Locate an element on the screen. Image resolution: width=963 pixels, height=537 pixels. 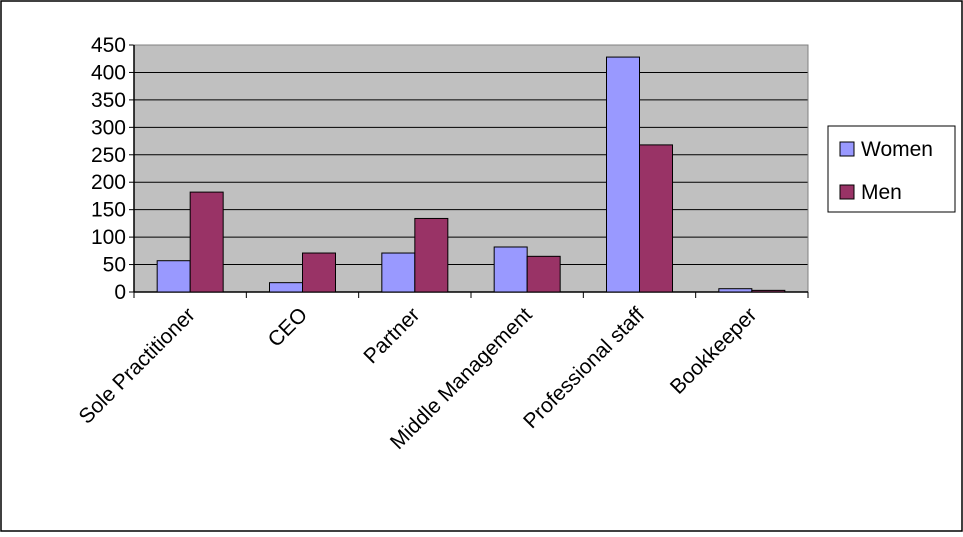
legend-label-men: Men is located at coordinates (881, 192).